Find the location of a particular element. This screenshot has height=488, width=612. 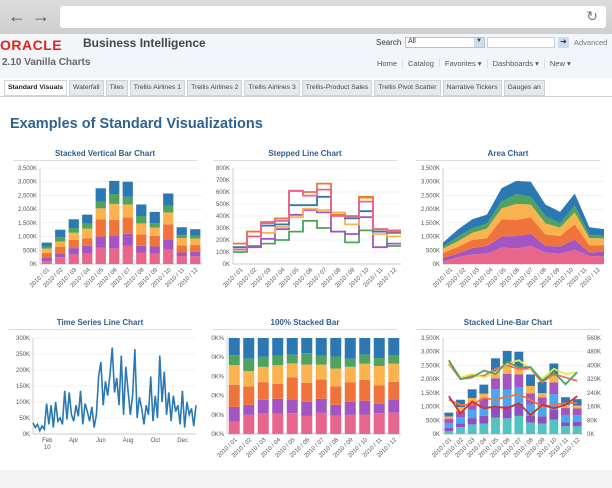

y-tick-label: 1,000K is located at coordinates (430, 238).